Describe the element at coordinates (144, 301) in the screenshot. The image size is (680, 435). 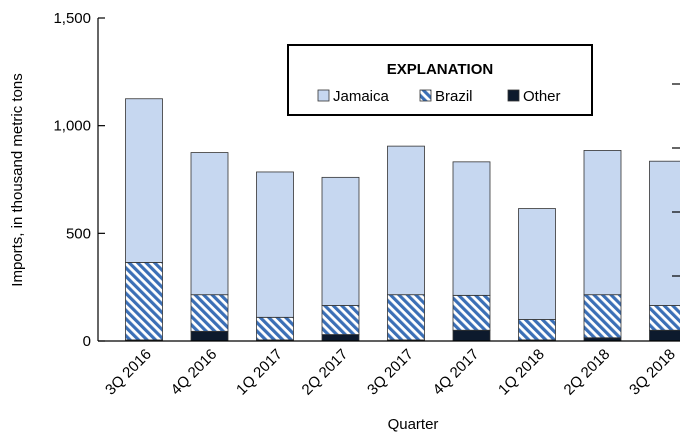
I see `bar-brazil-3q-2016` at that location.